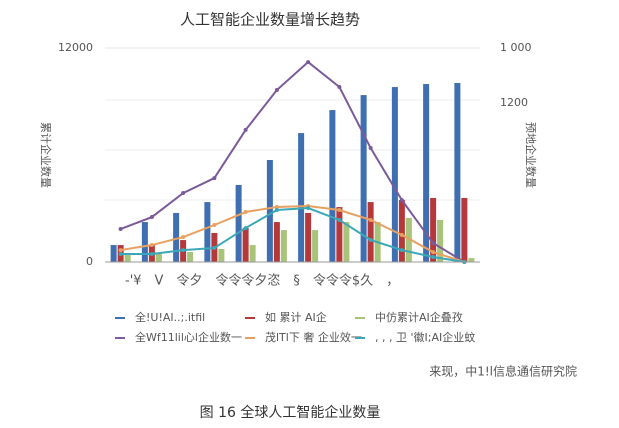 This screenshot has height=428, width=619. I want to click on y-axis-label: 累计企业数量, so click(46, 155).